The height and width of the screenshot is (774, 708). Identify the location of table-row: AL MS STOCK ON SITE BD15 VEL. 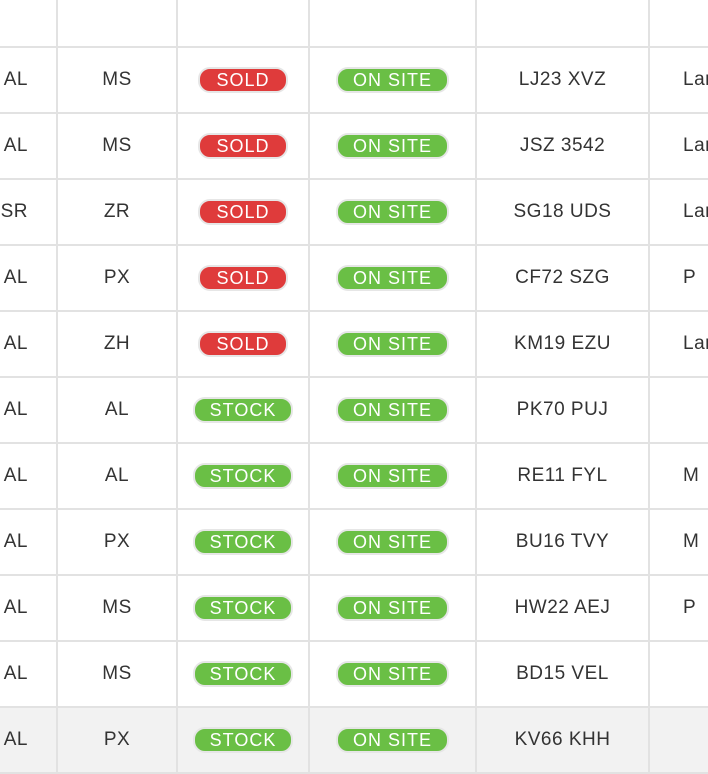
(354, 675).